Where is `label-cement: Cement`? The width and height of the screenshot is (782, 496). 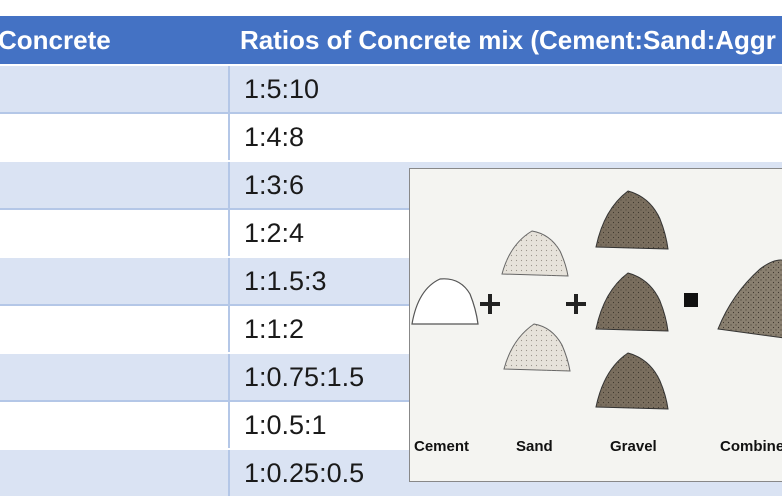 label-cement: Cement is located at coordinates (441, 446).